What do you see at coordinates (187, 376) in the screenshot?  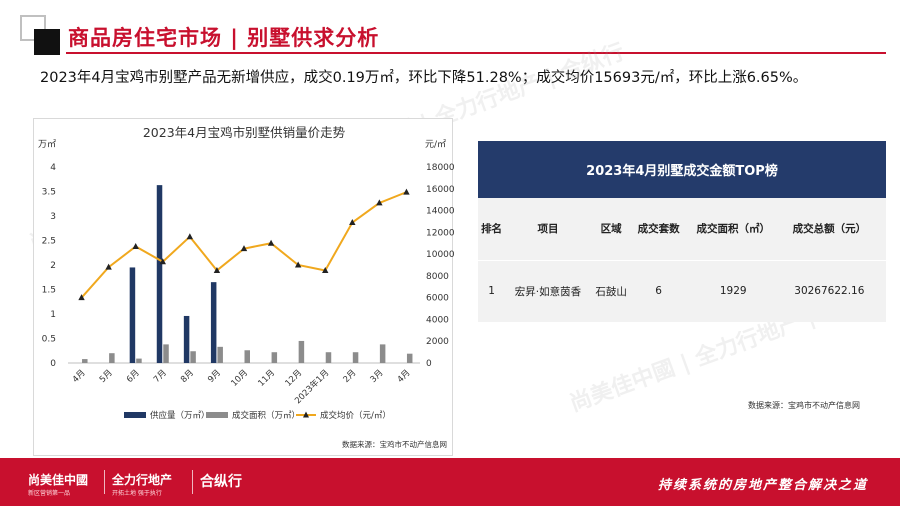 I see `x-tick-label: 8月` at bounding box center [187, 376].